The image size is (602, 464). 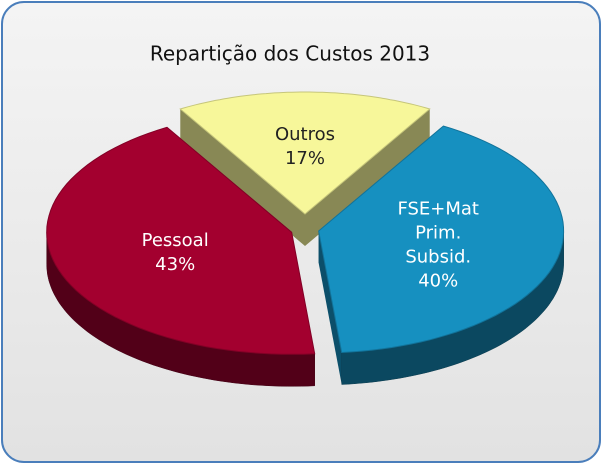 What do you see at coordinates (305, 158) in the screenshot?
I see `value-label: 17%` at bounding box center [305, 158].